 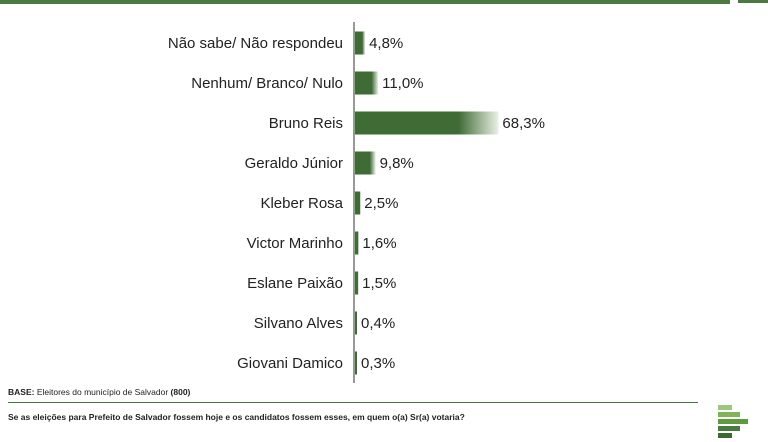 I want to click on category-label: Eslane Paixão, so click(x=295, y=283).